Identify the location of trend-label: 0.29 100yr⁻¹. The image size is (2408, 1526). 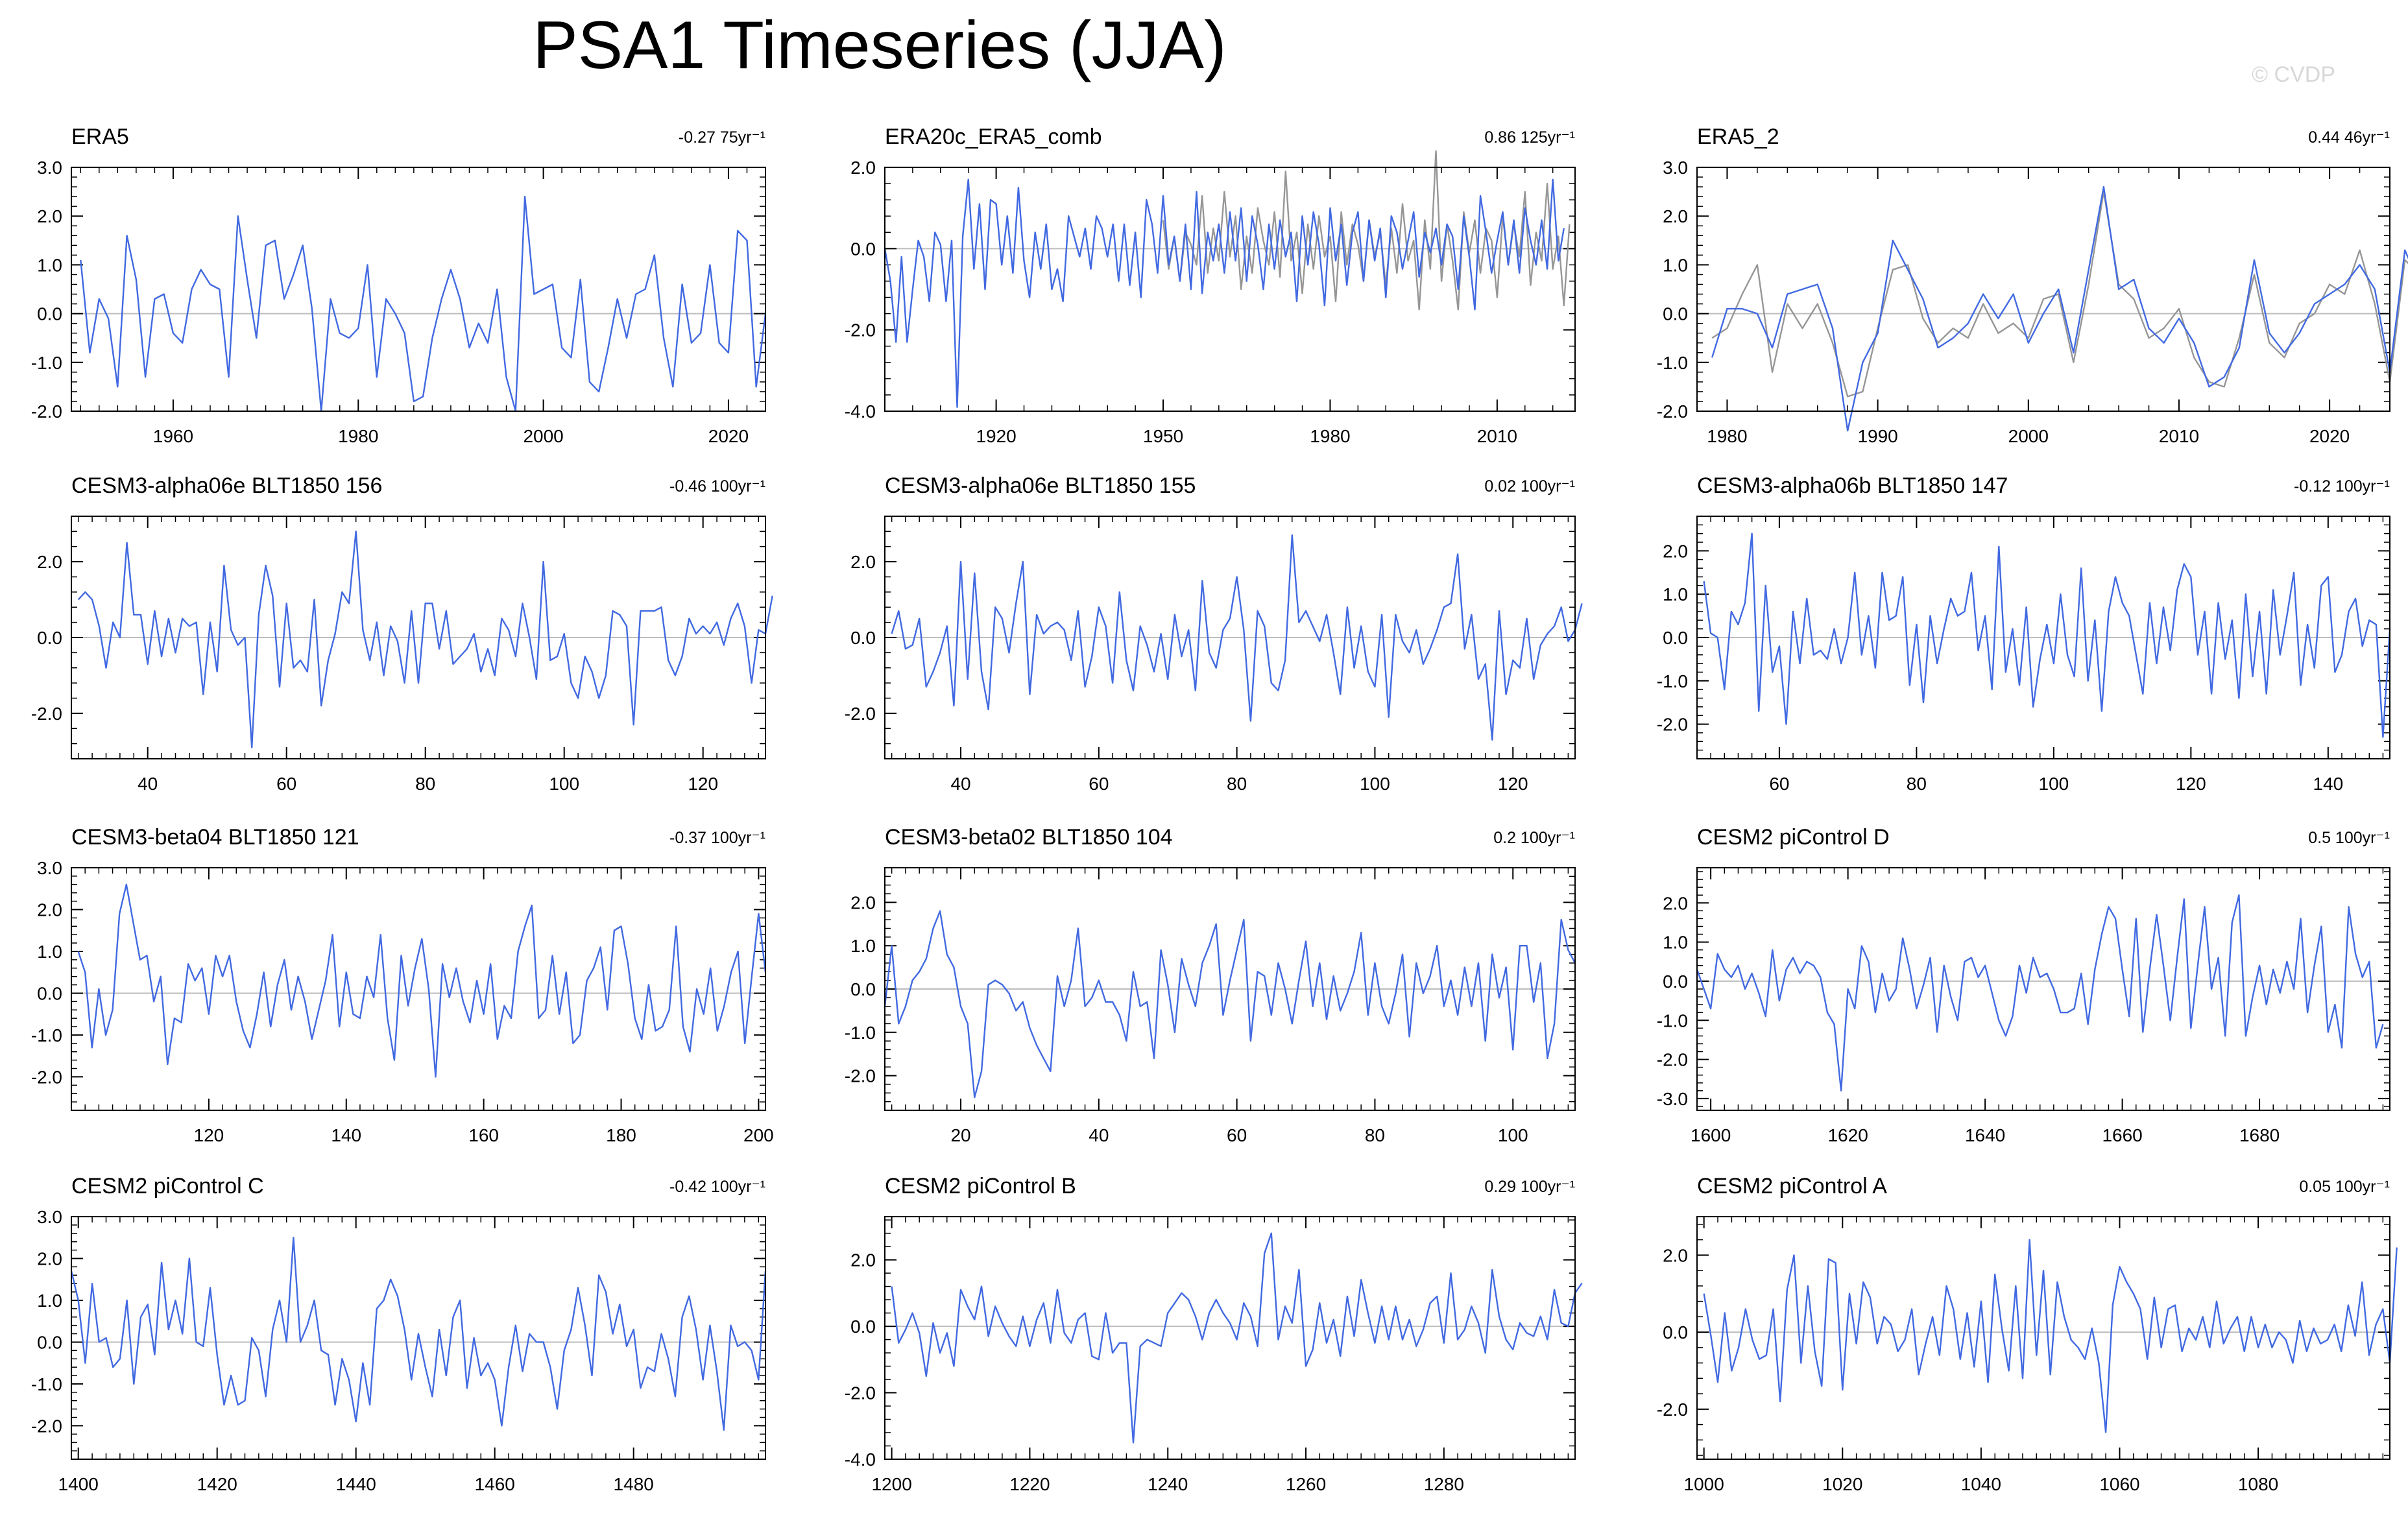
(1529, 1187).